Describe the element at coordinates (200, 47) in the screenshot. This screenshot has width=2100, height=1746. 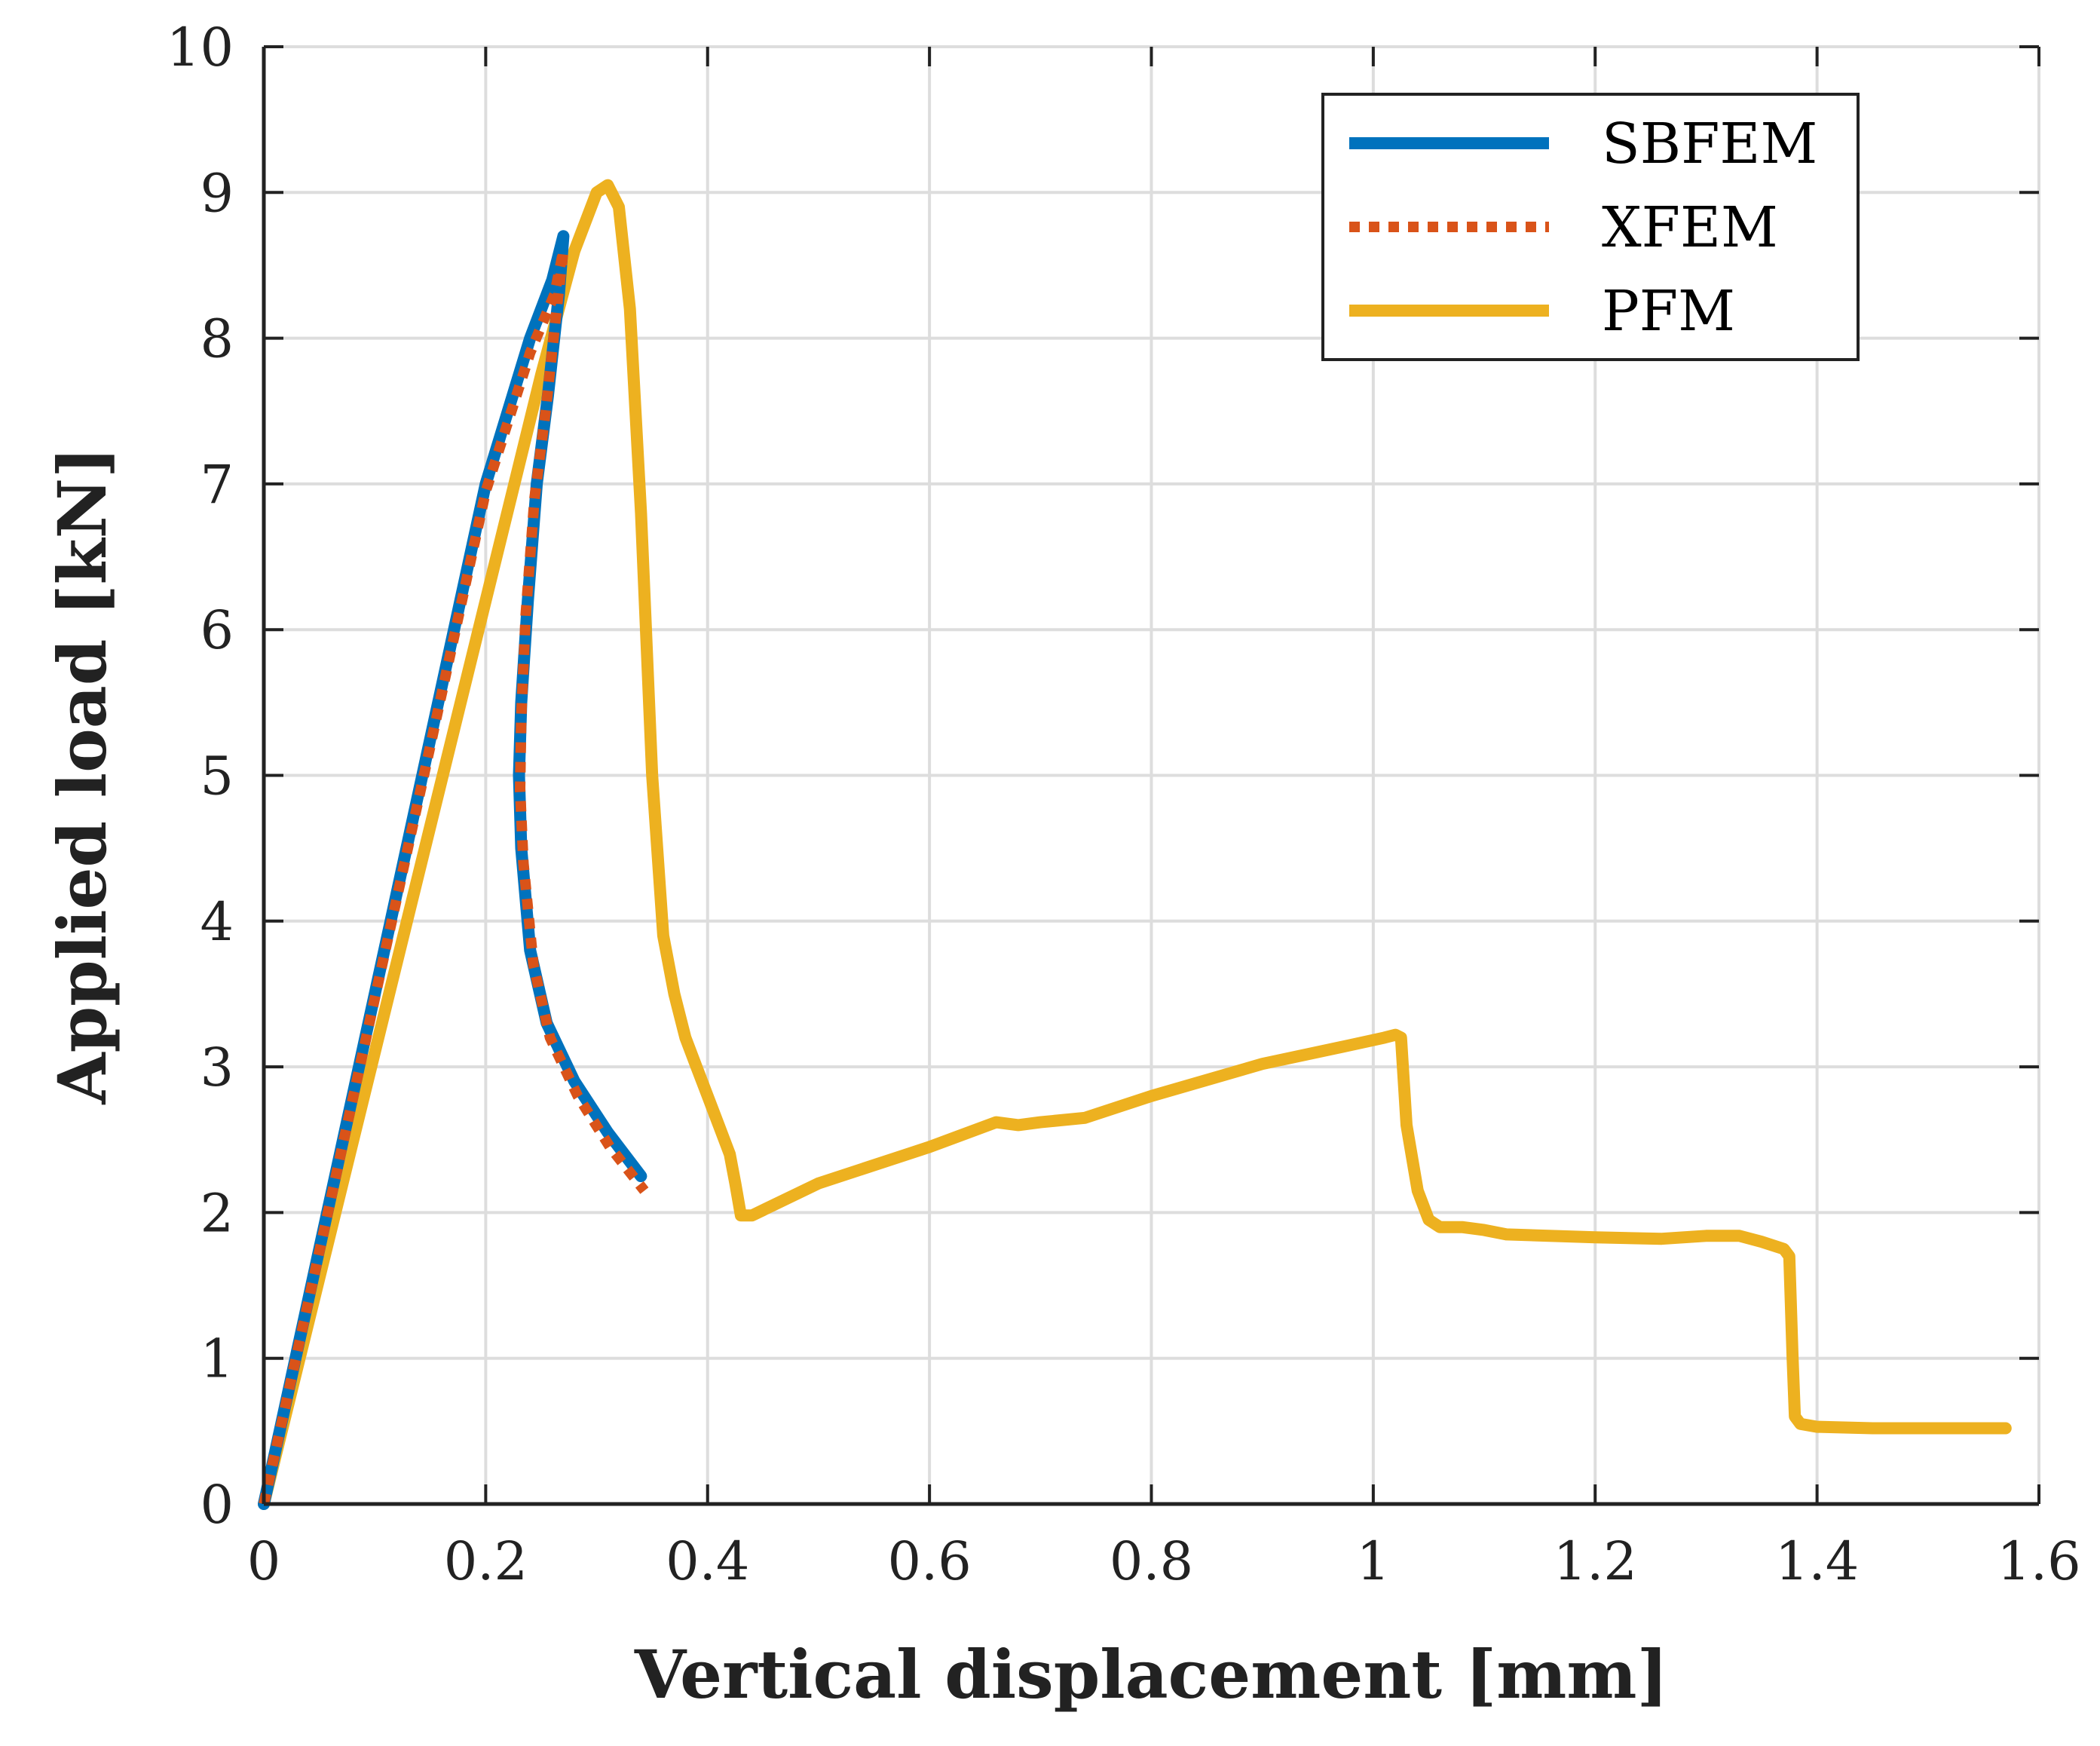
I see `y-tick-label: 10` at that location.